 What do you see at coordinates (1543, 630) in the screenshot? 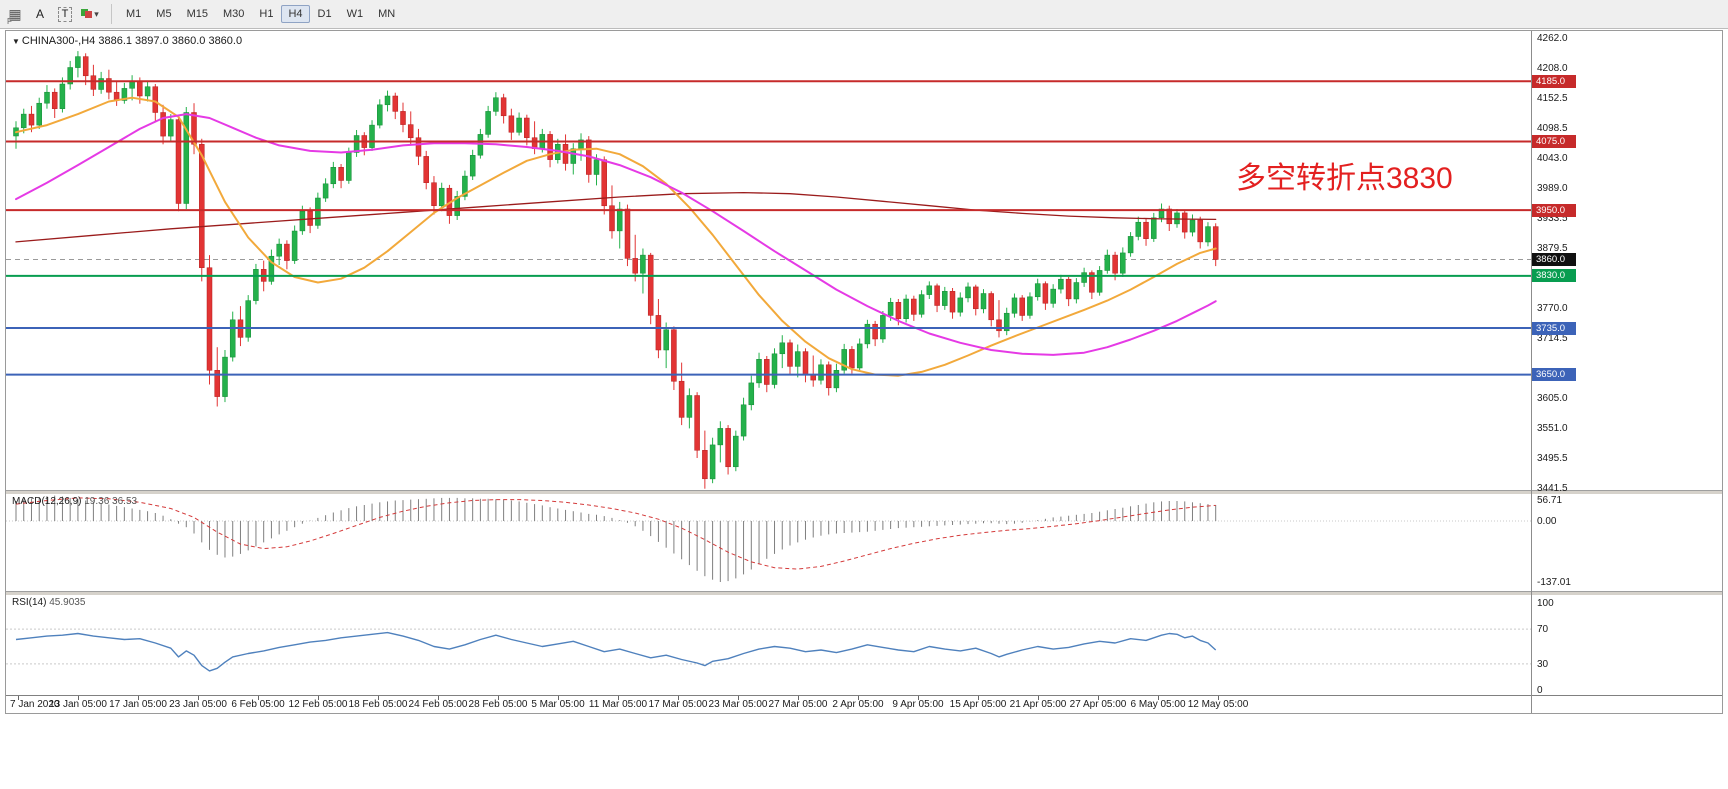
I see `rsi-axis-label: 70` at bounding box center [1543, 630].